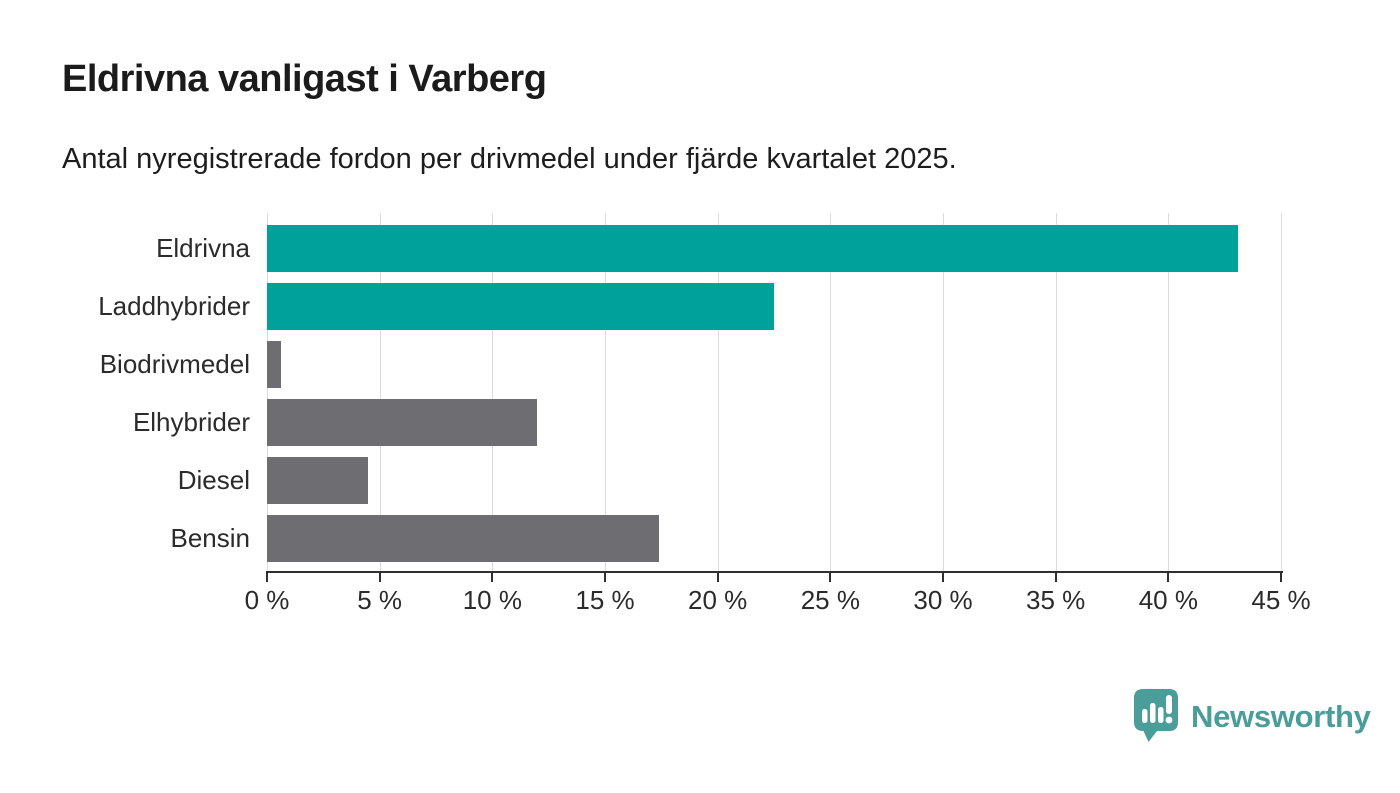  Describe the element at coordinates (213, 480) in the screenshot. I see `category-label: Diesel` at that location.